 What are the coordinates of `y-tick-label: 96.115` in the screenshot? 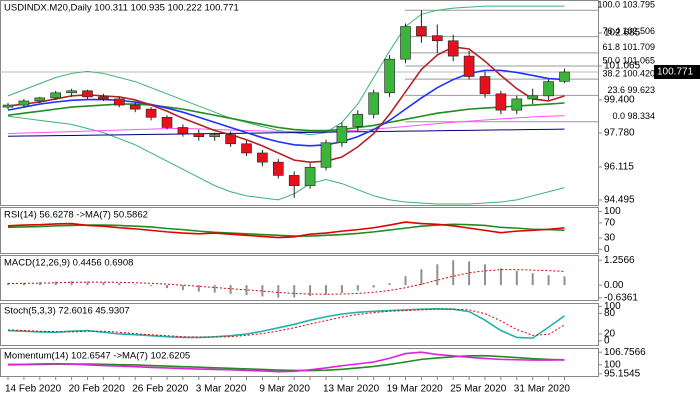 It's located at (619, 167).